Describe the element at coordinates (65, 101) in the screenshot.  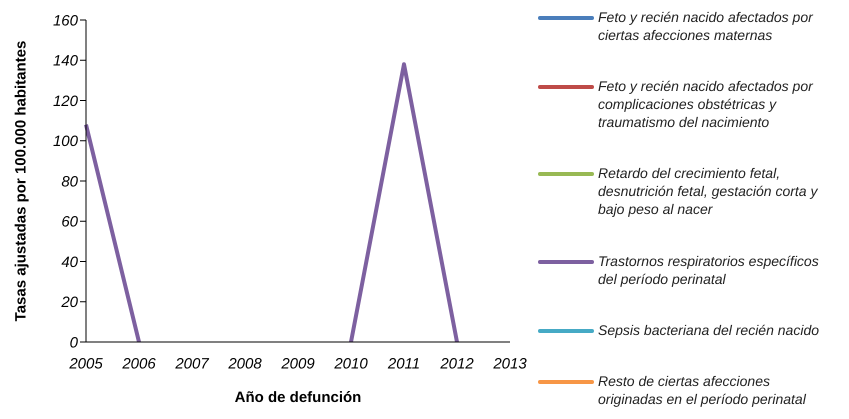
I see `y-tick-label: 120` at that location.